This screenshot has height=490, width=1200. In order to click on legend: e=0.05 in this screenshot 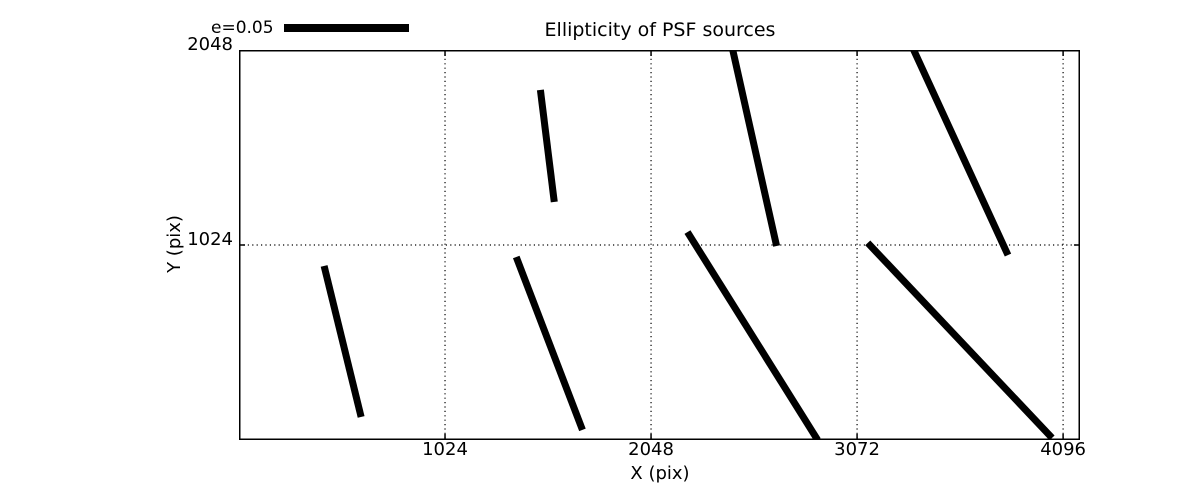, I will do `click(310, 28)`.